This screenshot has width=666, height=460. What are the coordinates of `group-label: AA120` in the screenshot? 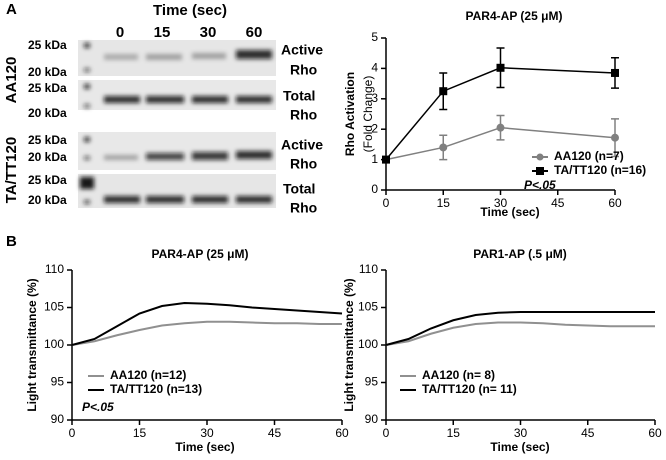 It's located at (11, 80).